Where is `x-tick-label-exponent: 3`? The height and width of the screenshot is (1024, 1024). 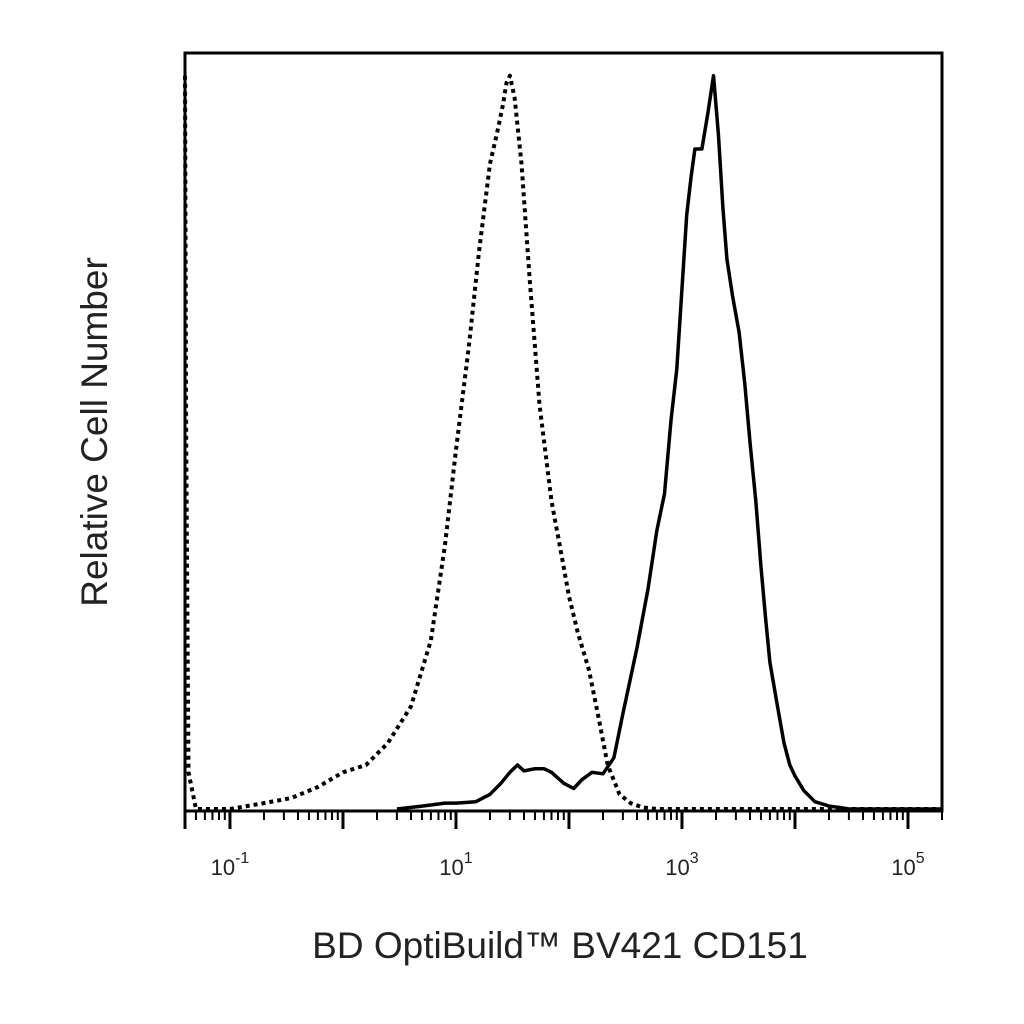 x-tick-label-exponent: 3 is located at coordinates (694, 858).